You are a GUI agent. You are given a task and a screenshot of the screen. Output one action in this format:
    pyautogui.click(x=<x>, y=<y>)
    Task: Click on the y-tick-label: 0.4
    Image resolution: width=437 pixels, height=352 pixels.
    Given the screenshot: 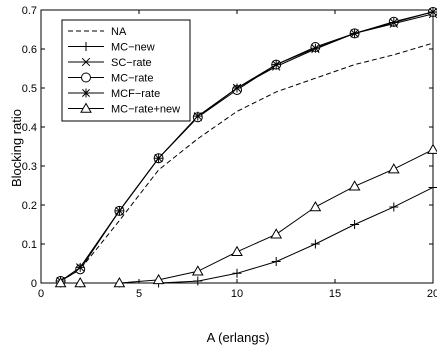 What is the action you would take?
    pyautogui.click(x=29, y=128)
    